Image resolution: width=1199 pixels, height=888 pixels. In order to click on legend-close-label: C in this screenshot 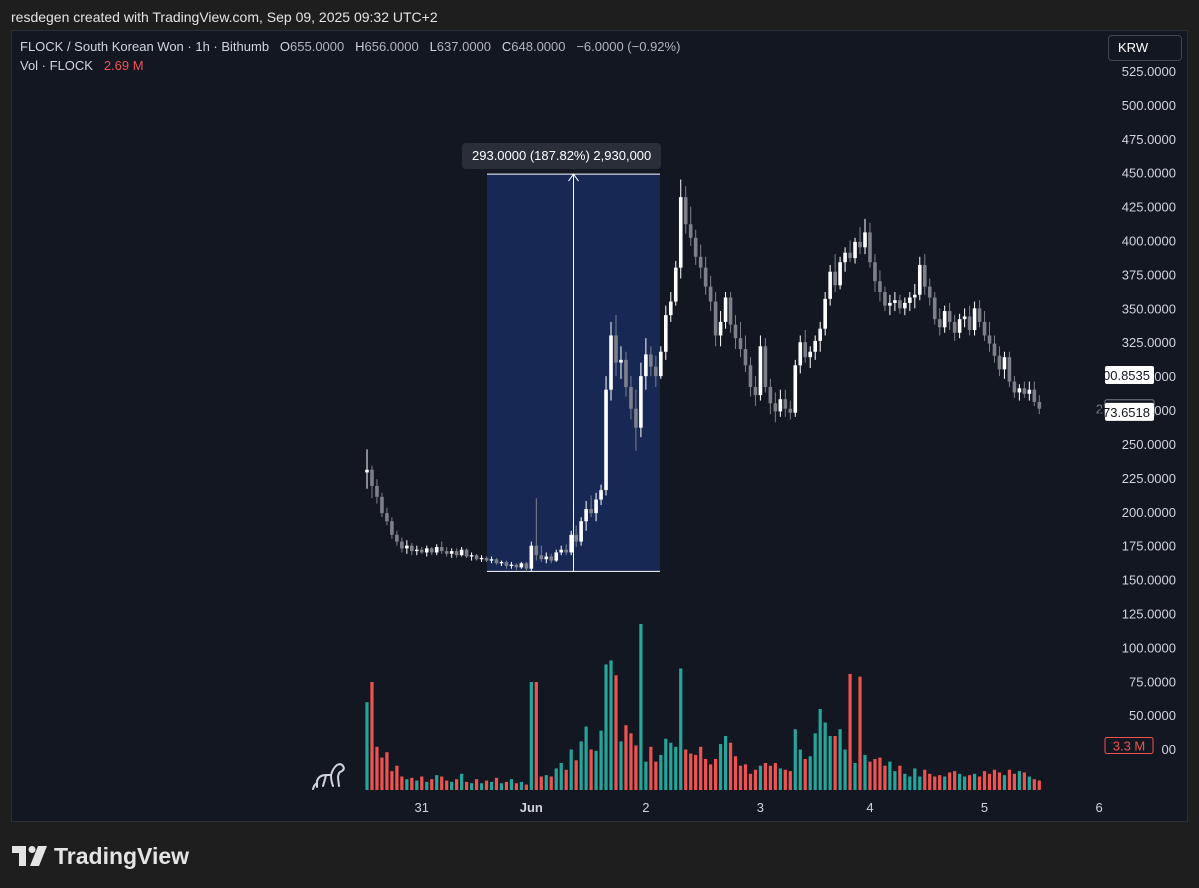, I will do `click(506, 46)`.